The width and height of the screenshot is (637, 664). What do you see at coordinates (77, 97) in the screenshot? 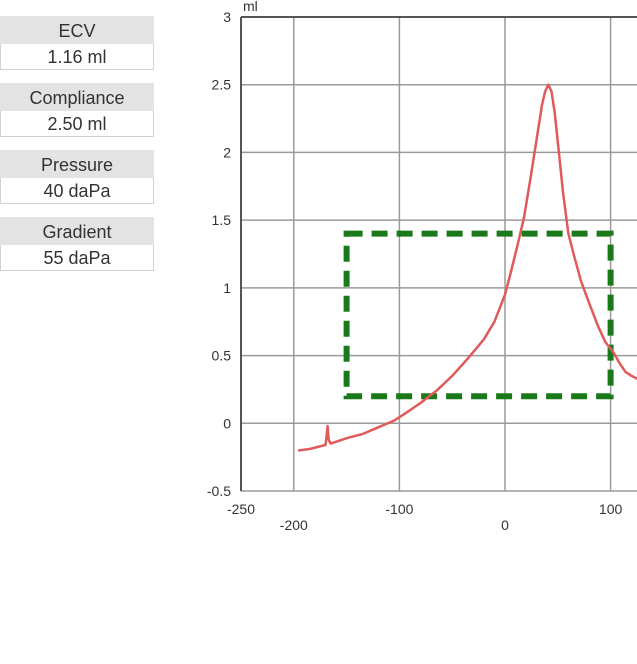
I see `metric-compliance-label: Compliance` at bounding box center [77, 97].